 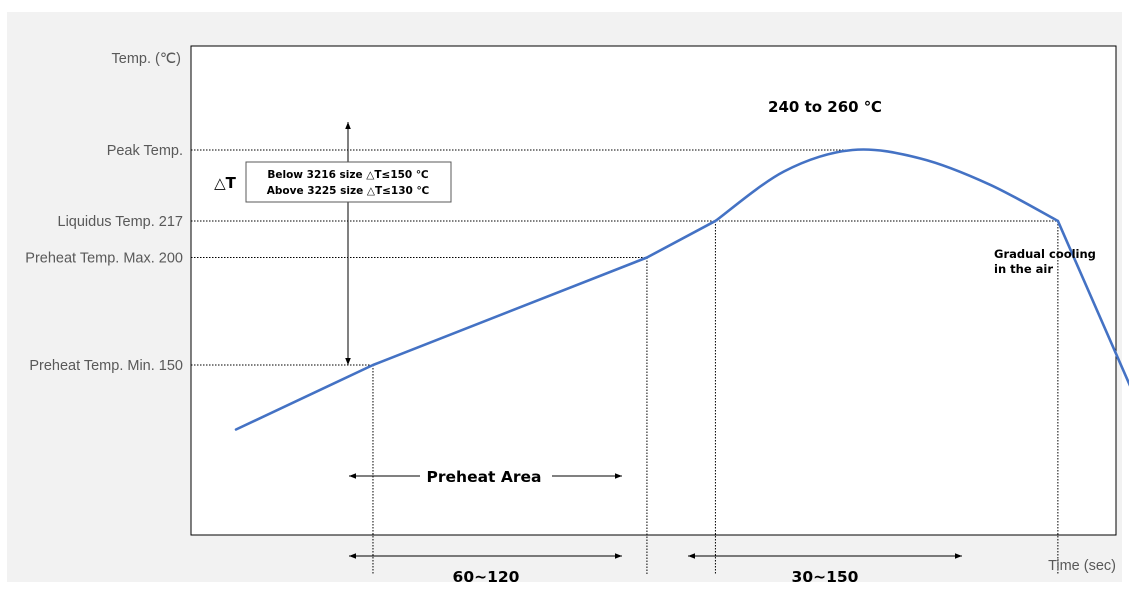 I want to click on delta-t-label: △T, so click(x=225, y=183).